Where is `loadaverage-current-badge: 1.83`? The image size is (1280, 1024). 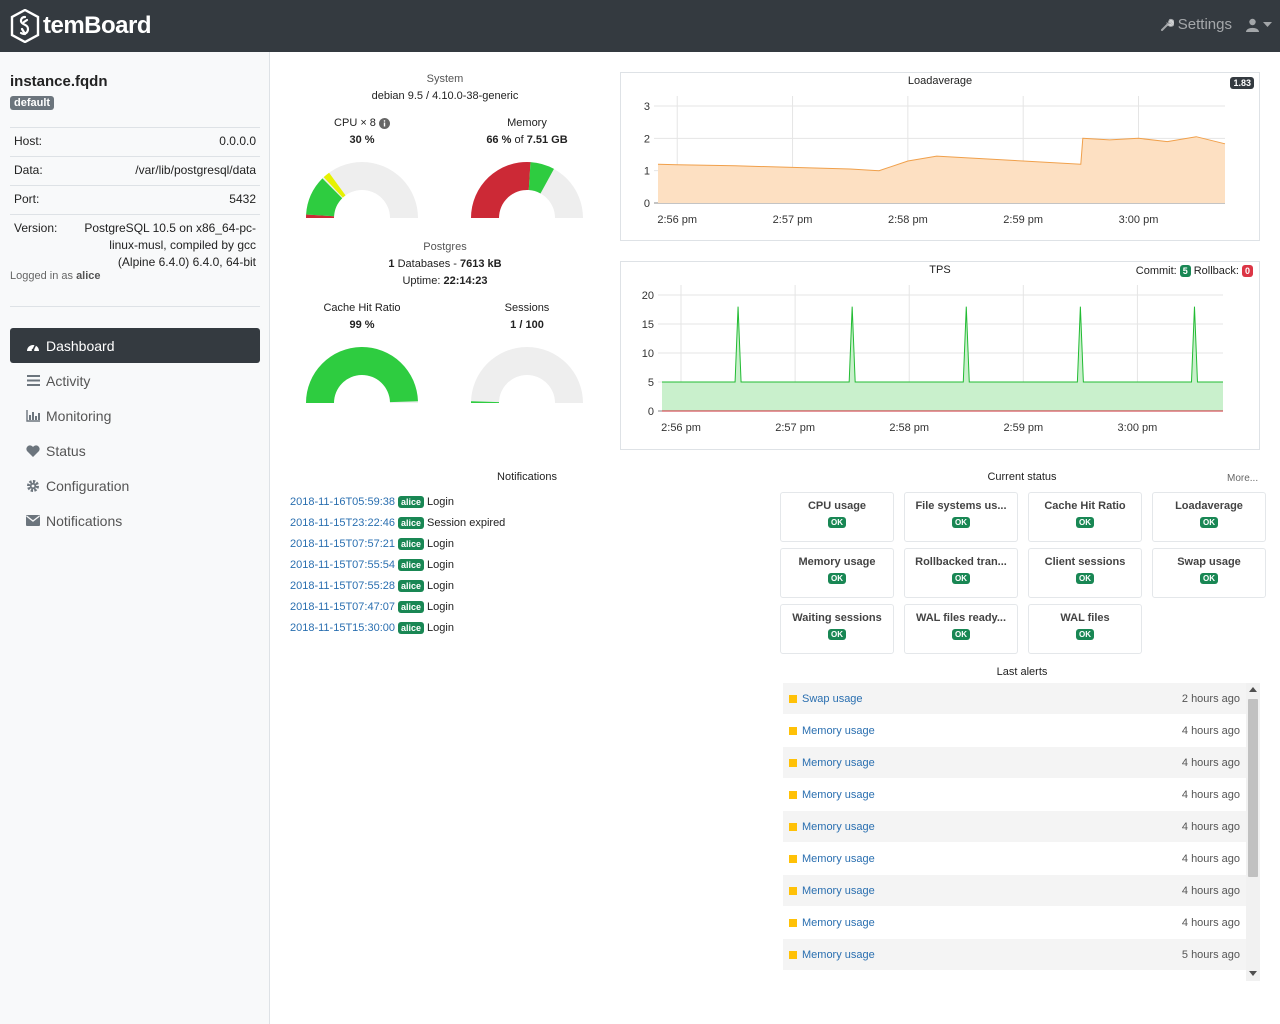 loadaverage-current-badge: 1.83 is located at coordinates (1242, 83).